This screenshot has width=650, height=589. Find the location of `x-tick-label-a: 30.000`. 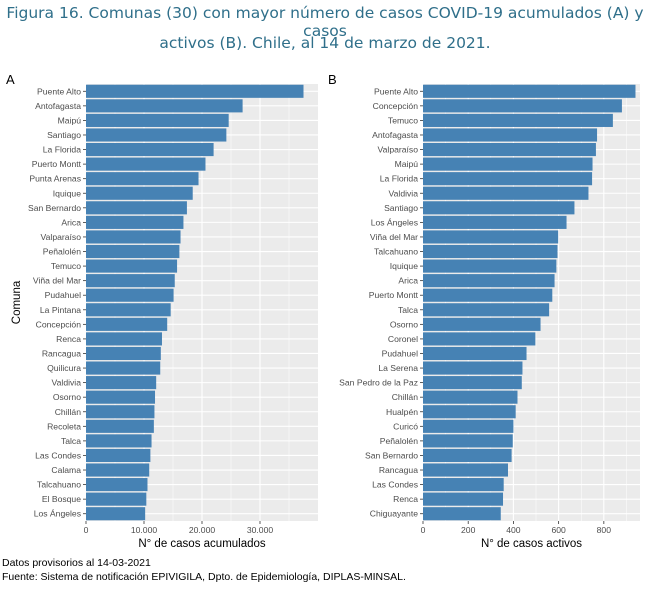

x-tick-label-a: 30.000 is located at coordinates (260, 530).